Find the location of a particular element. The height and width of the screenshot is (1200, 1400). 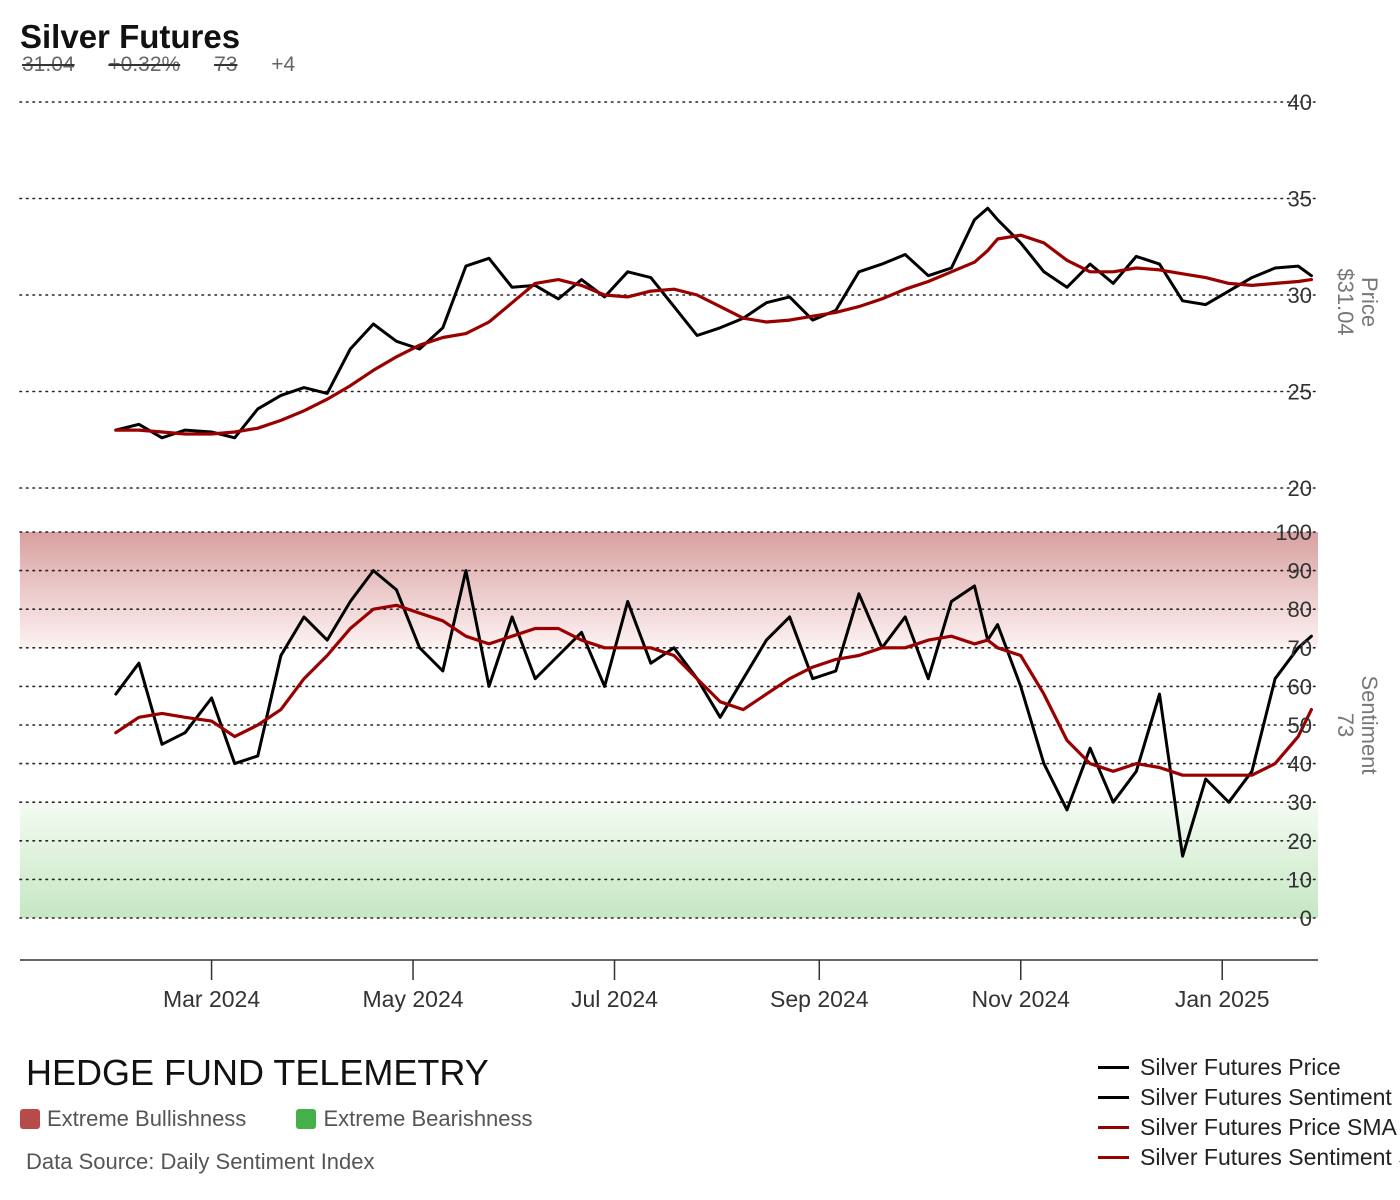

price-tick-label: 20 is located at coordinates (1300, 488).